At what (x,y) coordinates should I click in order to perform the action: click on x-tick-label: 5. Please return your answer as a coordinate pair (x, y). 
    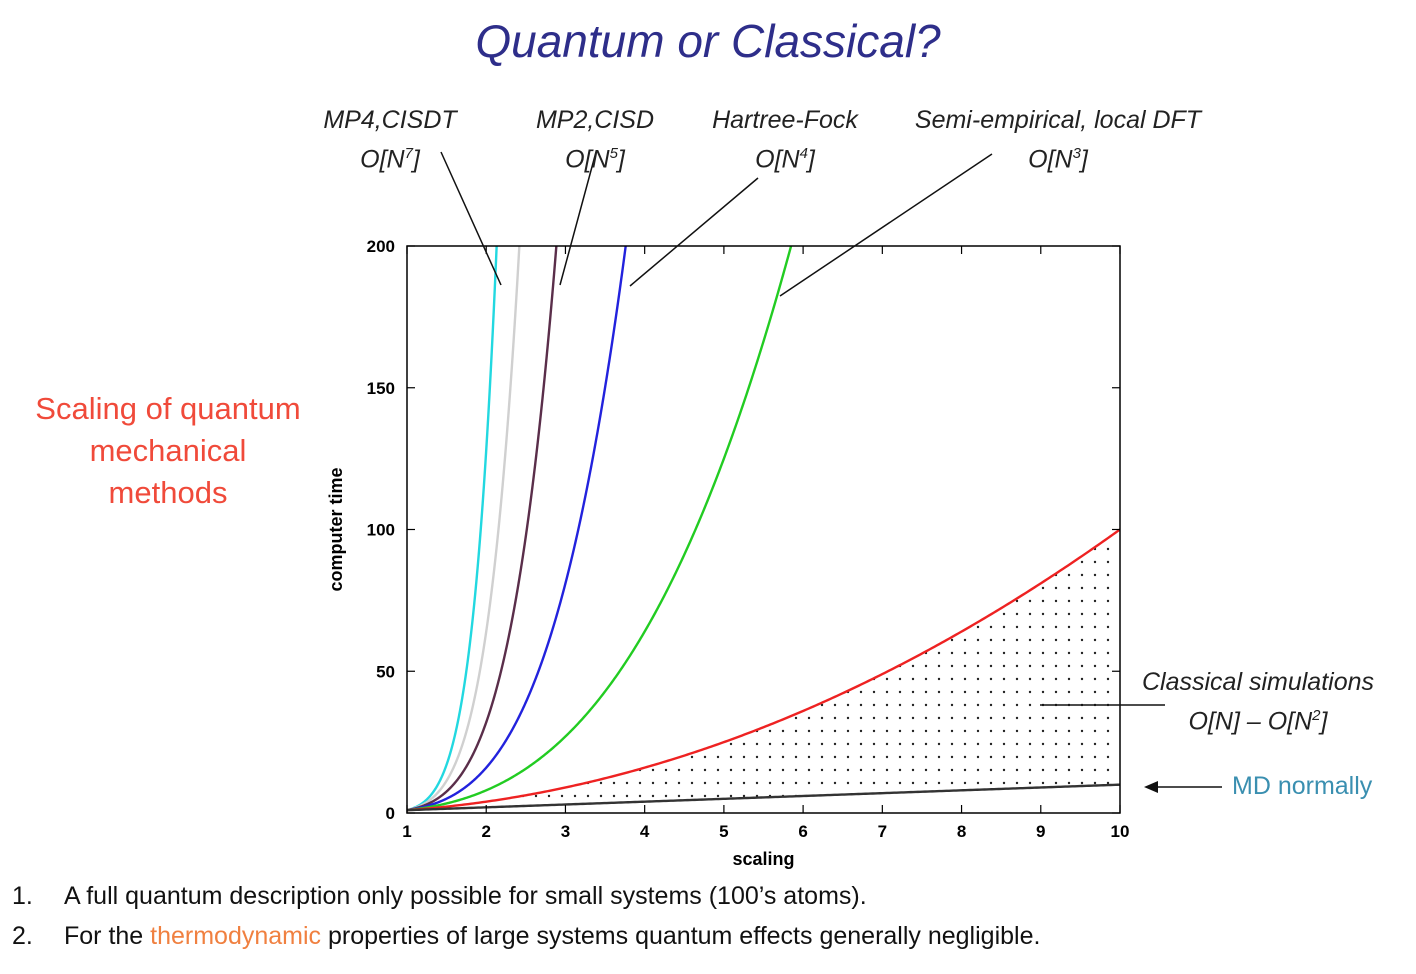
    Looking at the image, I should click on (723, 831).